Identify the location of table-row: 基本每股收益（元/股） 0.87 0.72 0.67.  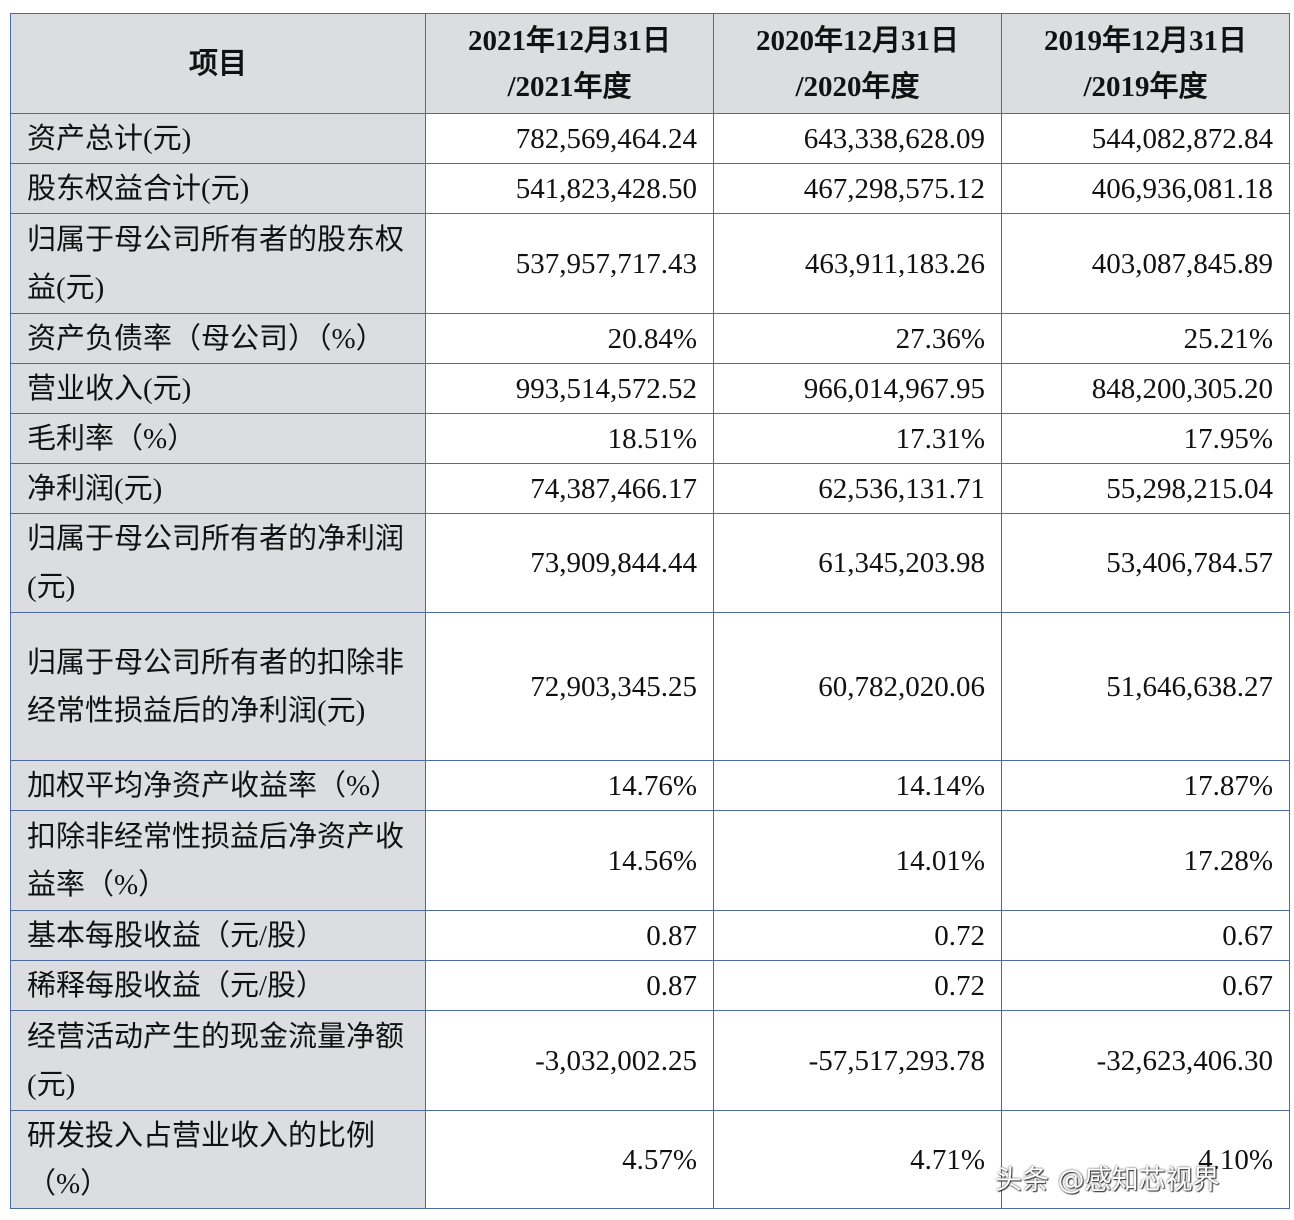
(650, 935).